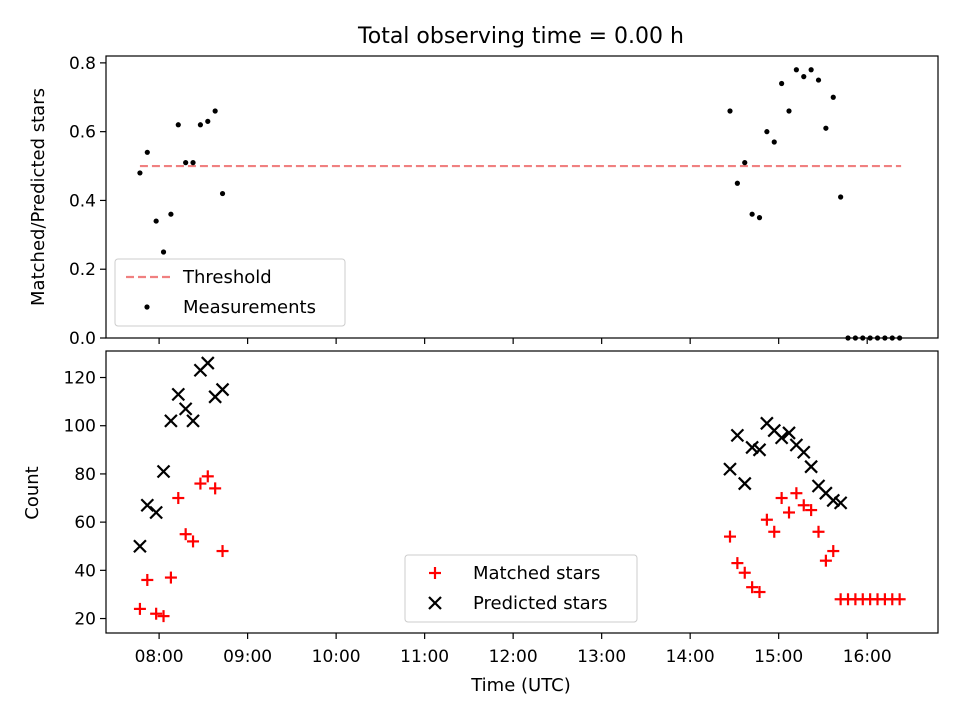  What do you see at coordinates (82, 64) in the screenshot?
I see `top-y-tick-label: 0.8` at bounding box center [82, 64].